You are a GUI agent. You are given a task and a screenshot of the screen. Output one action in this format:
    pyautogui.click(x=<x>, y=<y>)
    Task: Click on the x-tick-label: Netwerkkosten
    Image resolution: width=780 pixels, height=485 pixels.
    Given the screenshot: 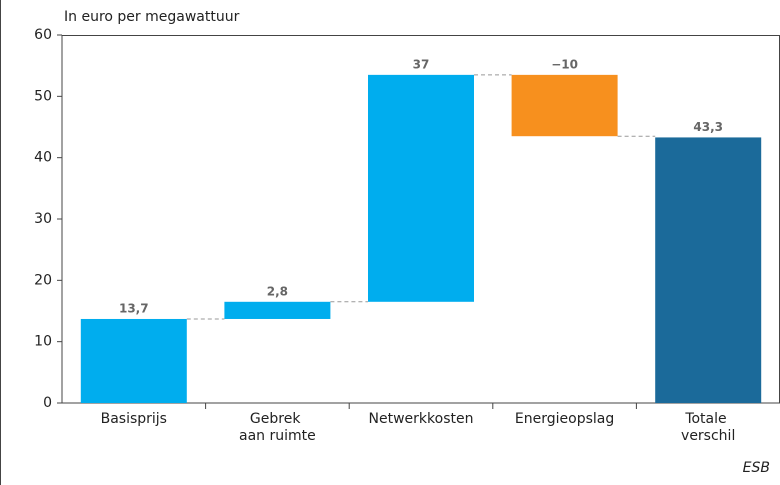 What is the action you would take?
    pyautogui.click(x=421, y=419)
    